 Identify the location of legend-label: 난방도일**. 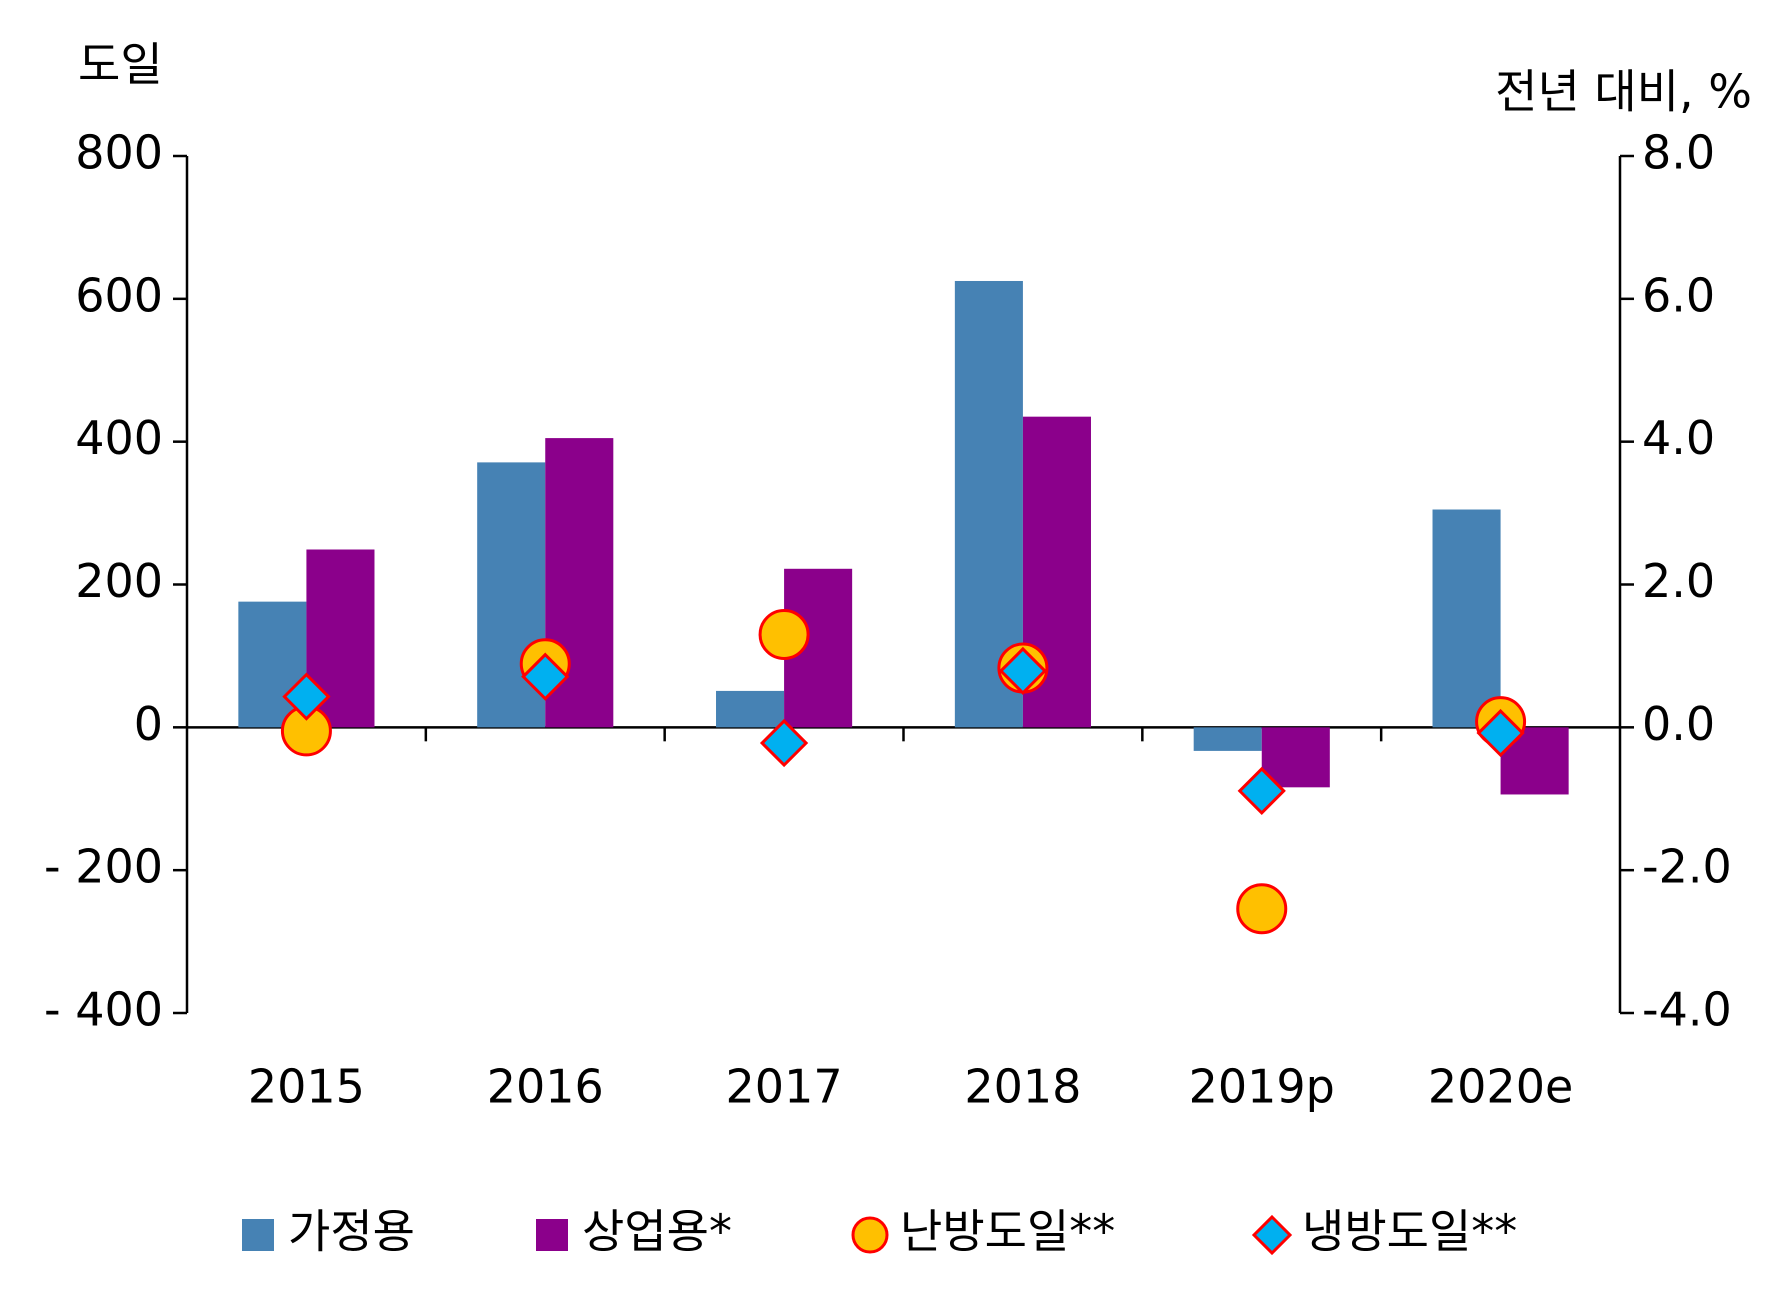
(1007, 1232).